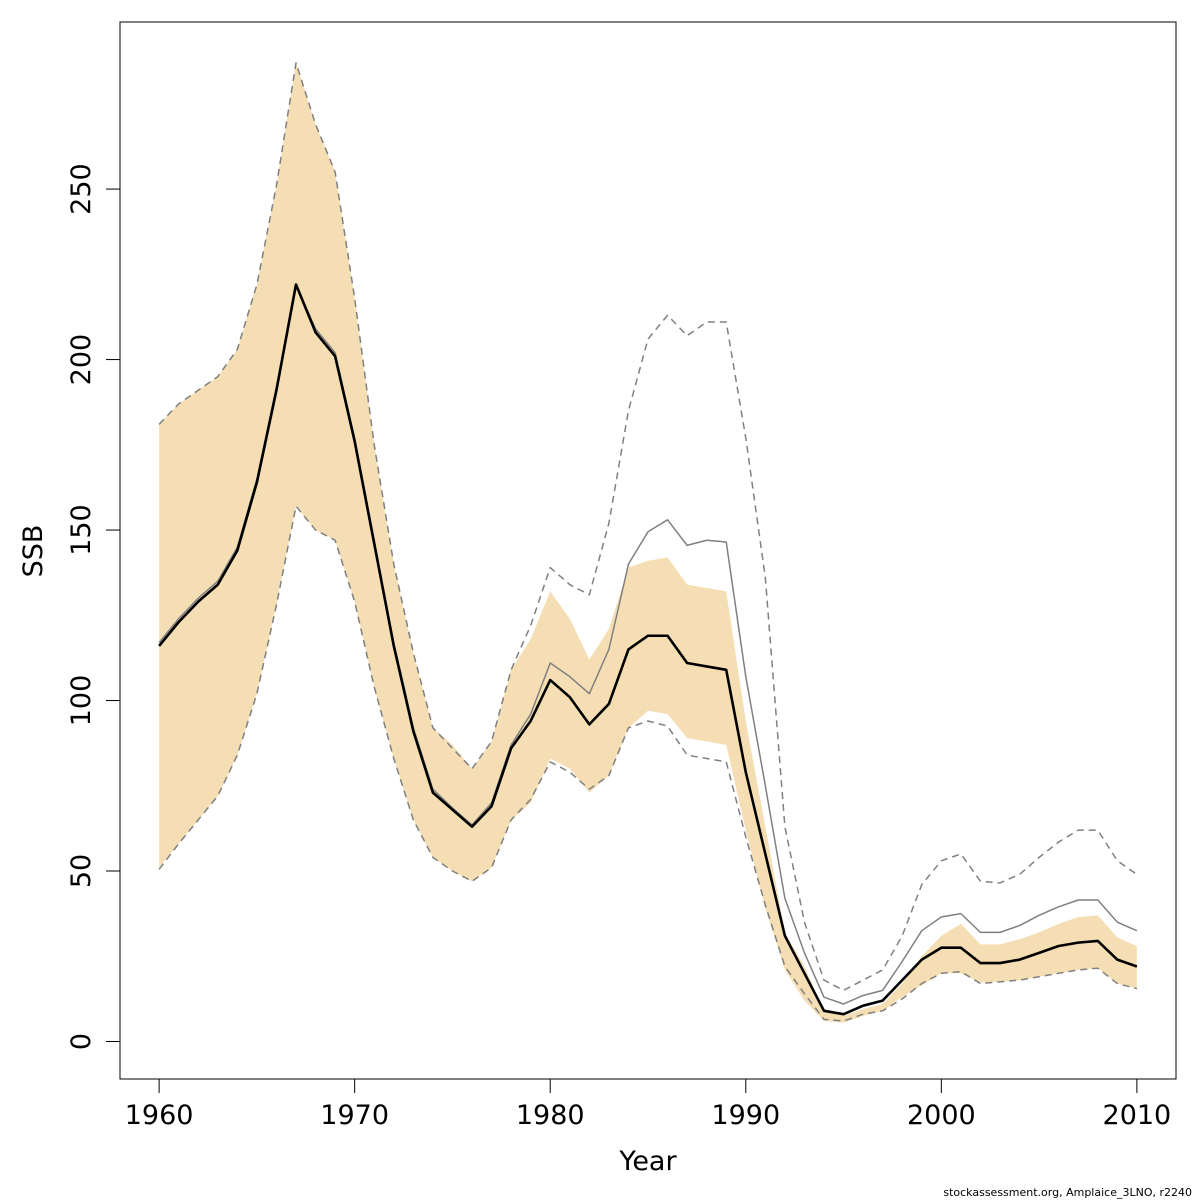 The width and height of the screenshot is (1200, 1200). Describe the element at coordinates (647, 1161) in the screenshot. I see `x-axis-label: Year` at that location.